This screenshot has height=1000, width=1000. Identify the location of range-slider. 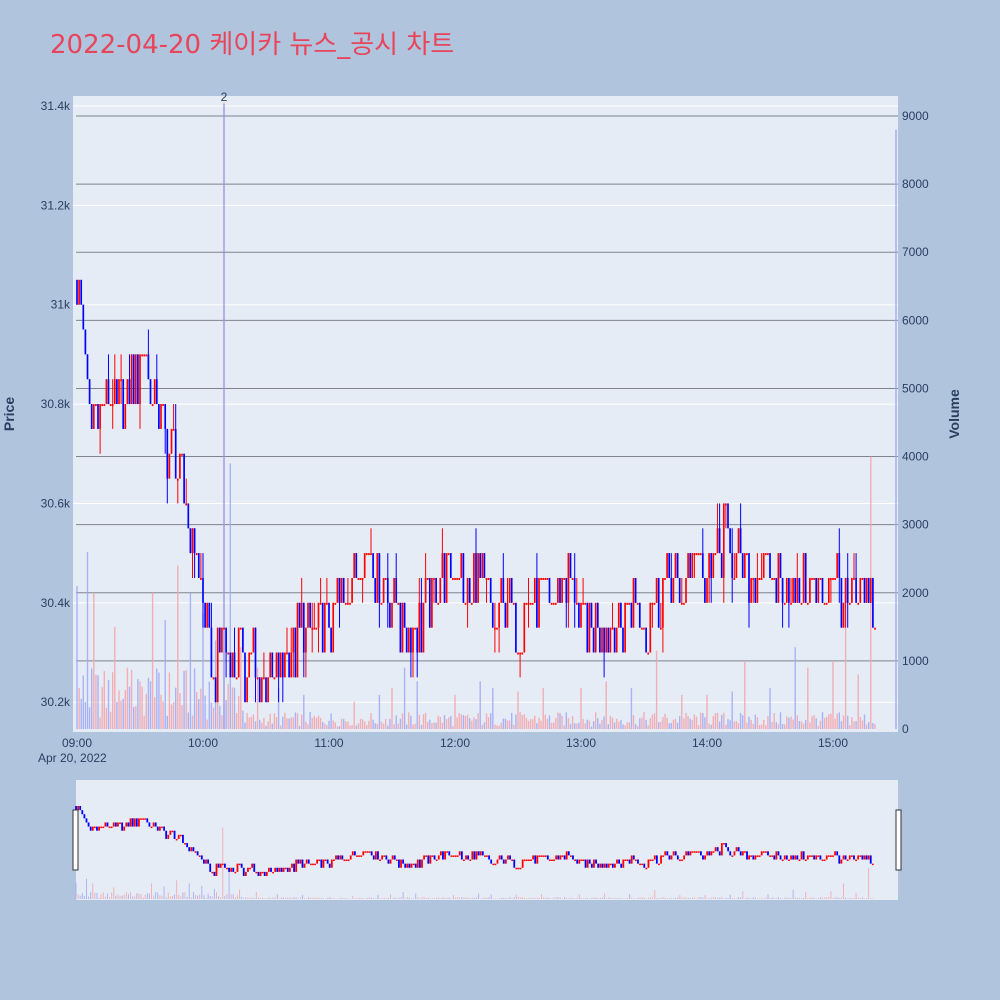
(487, 840).